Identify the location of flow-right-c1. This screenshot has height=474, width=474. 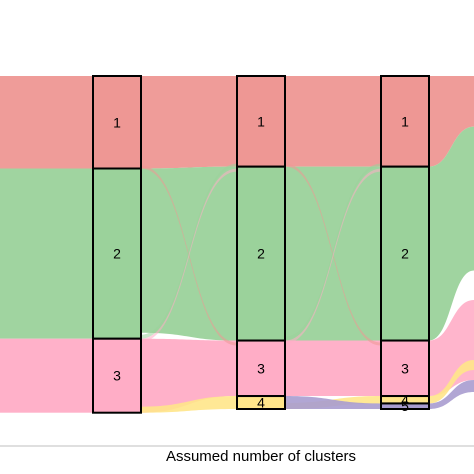
(451, 121).